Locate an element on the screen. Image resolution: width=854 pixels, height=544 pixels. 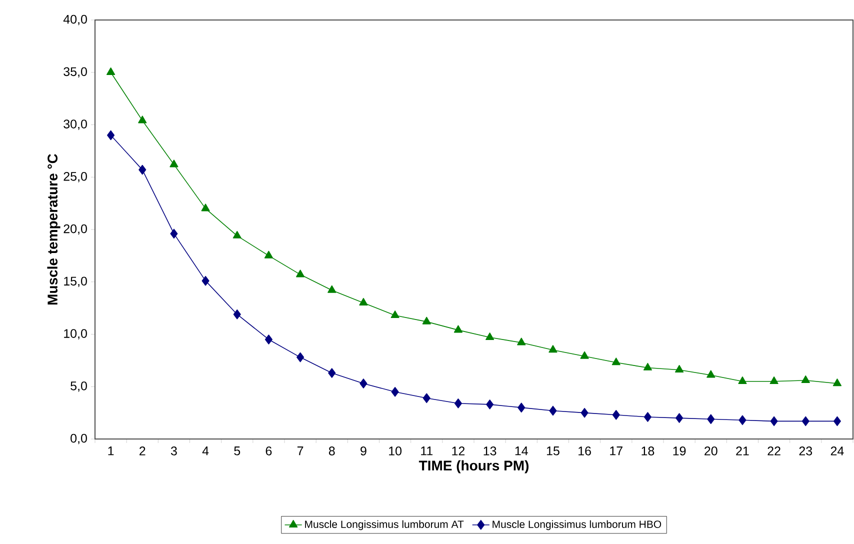
y-tick-label: 5,0 is located at coordinates (78, 386).